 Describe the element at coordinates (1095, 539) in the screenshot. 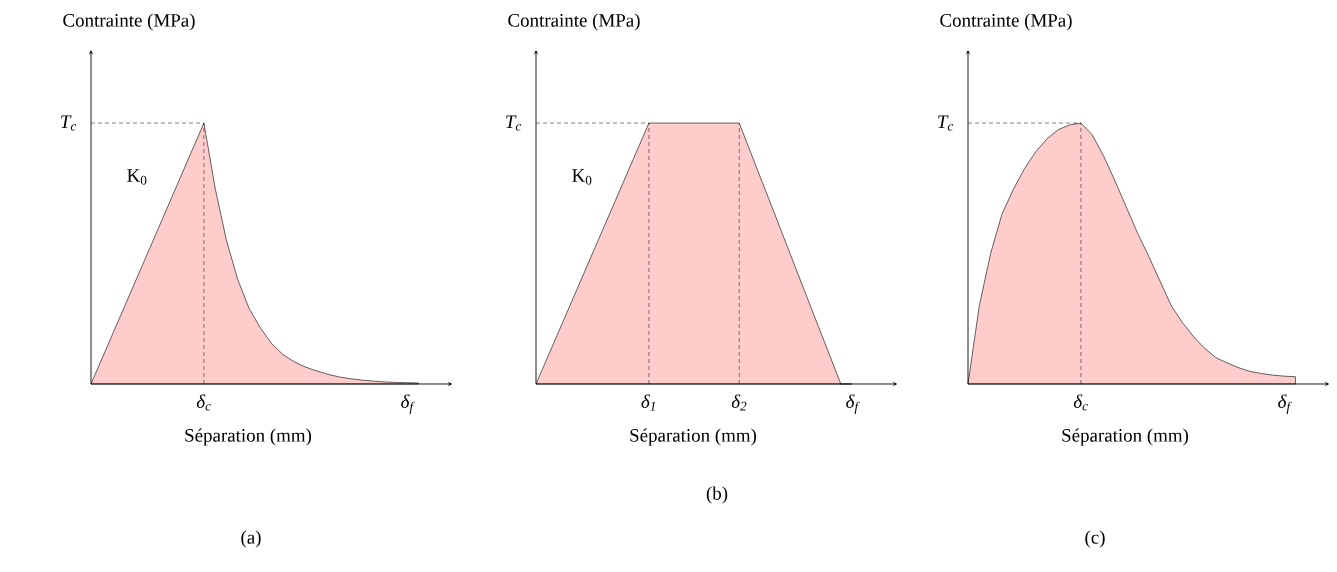

I see `text: (c)` at that location.